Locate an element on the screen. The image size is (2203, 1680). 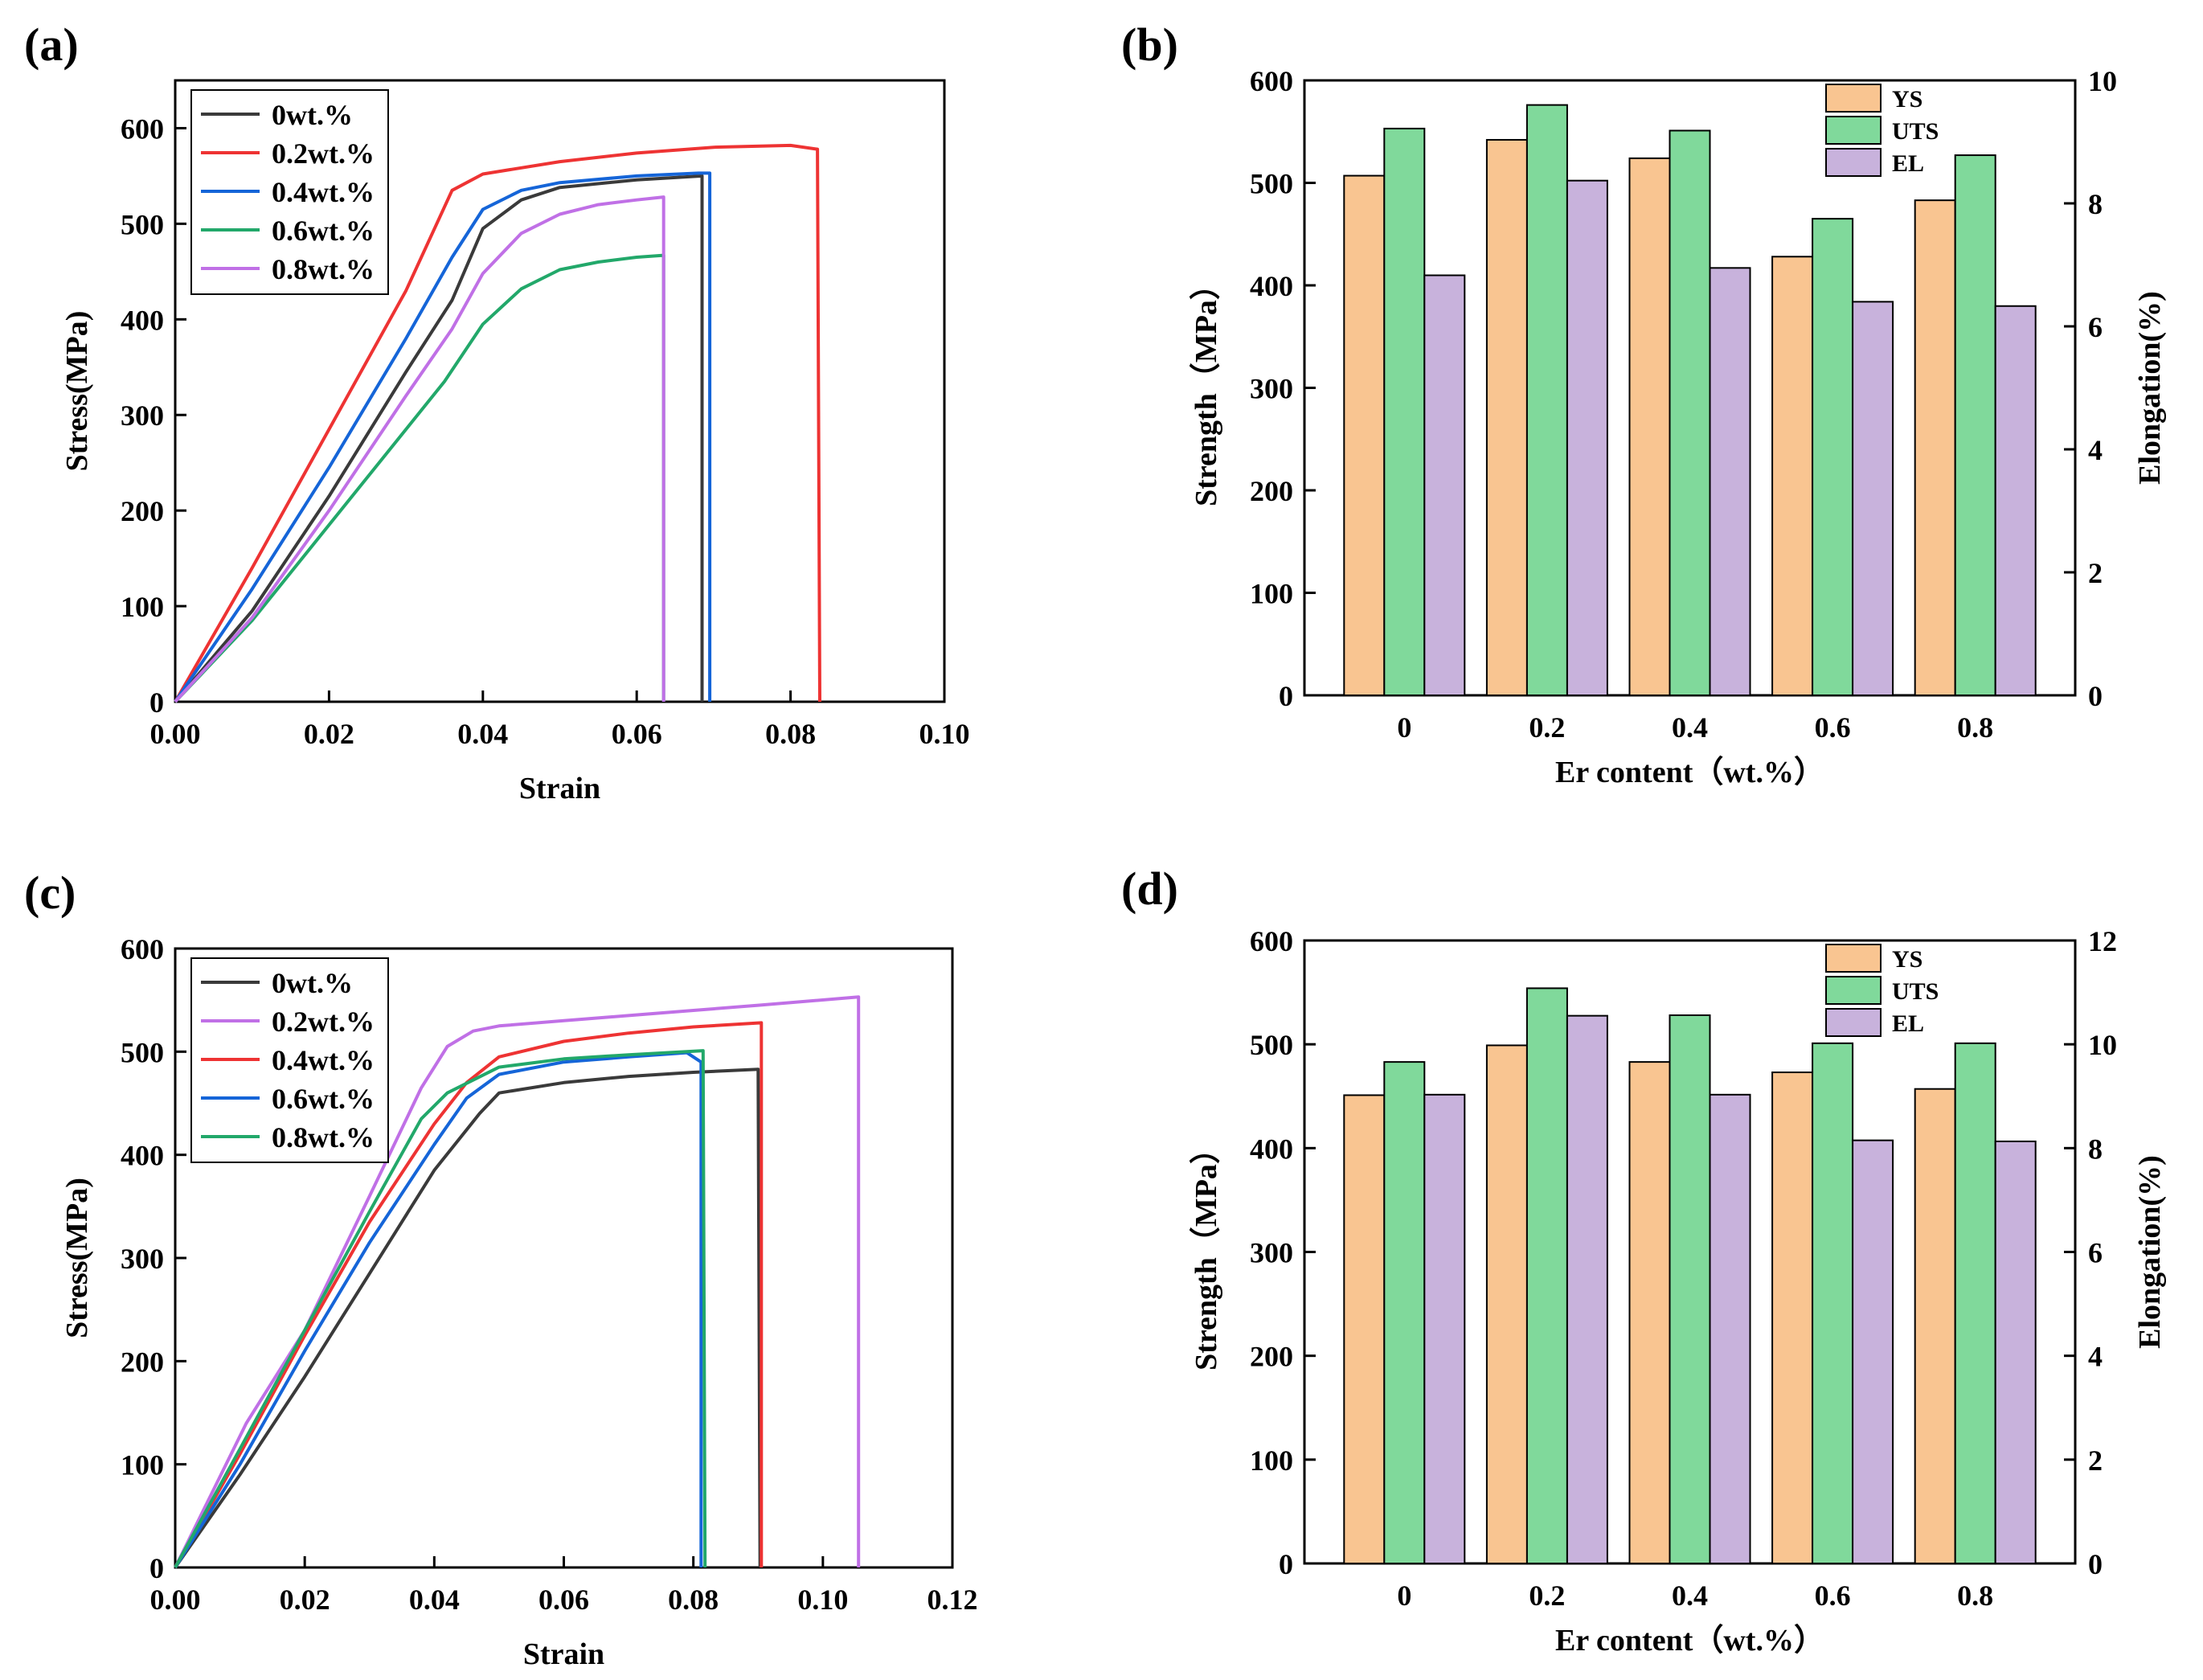
x-tick-label: 0.8 is located at coordinates (1975, 727).